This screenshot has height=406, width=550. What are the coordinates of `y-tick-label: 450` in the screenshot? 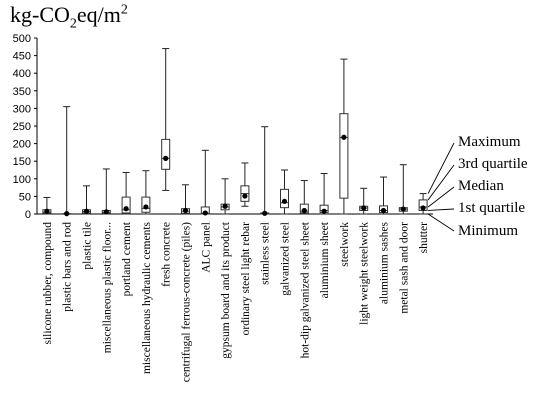 It's located at (22, 57).